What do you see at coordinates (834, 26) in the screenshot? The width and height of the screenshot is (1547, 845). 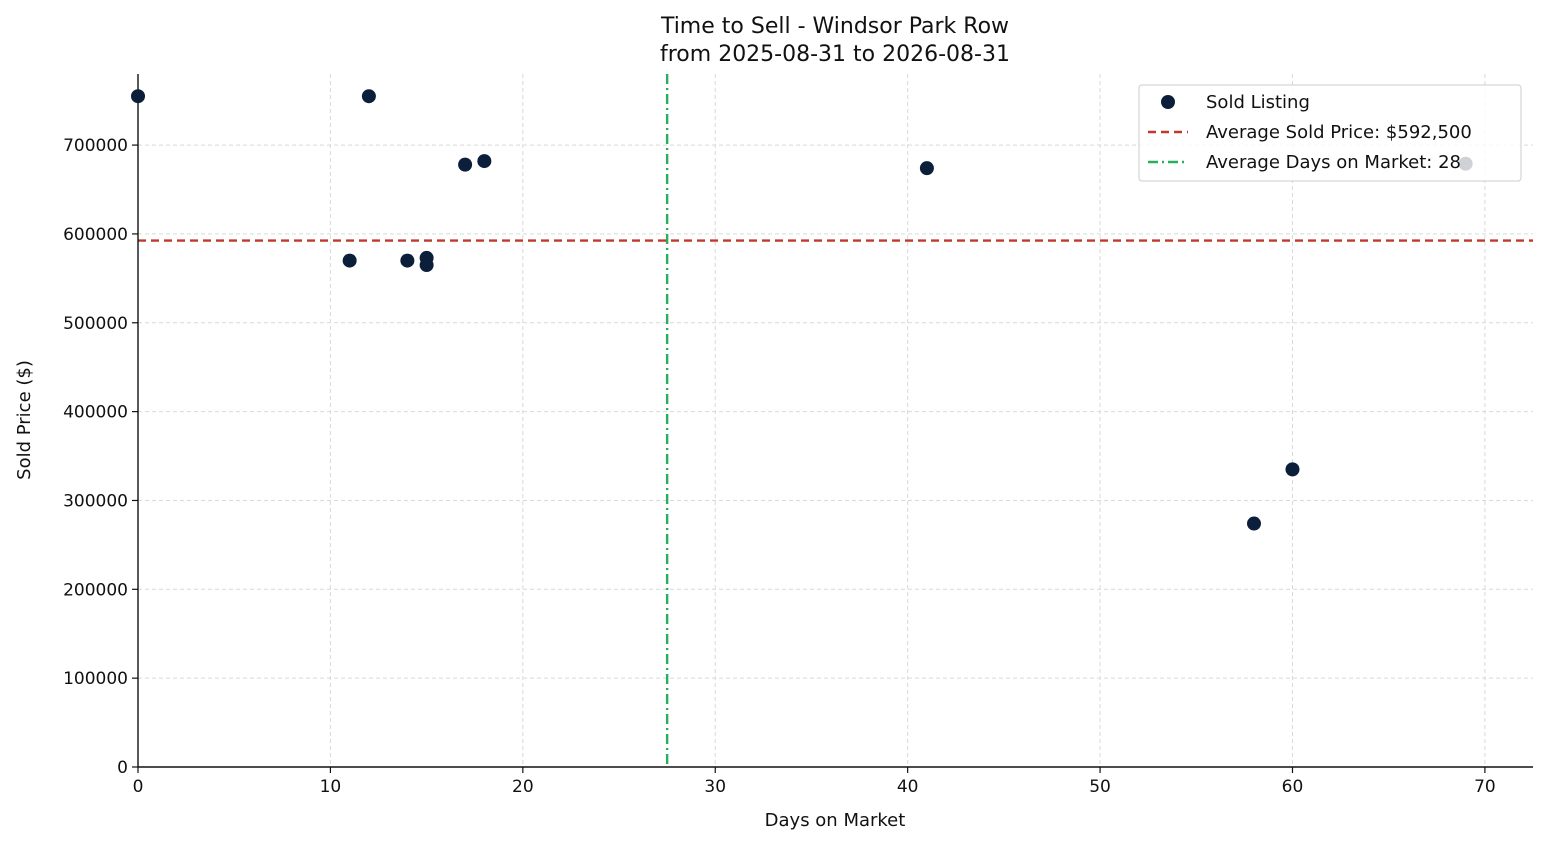 I see `chart-title: Time to Sell - Windsor Park Row` at bounding box center [834, 26].